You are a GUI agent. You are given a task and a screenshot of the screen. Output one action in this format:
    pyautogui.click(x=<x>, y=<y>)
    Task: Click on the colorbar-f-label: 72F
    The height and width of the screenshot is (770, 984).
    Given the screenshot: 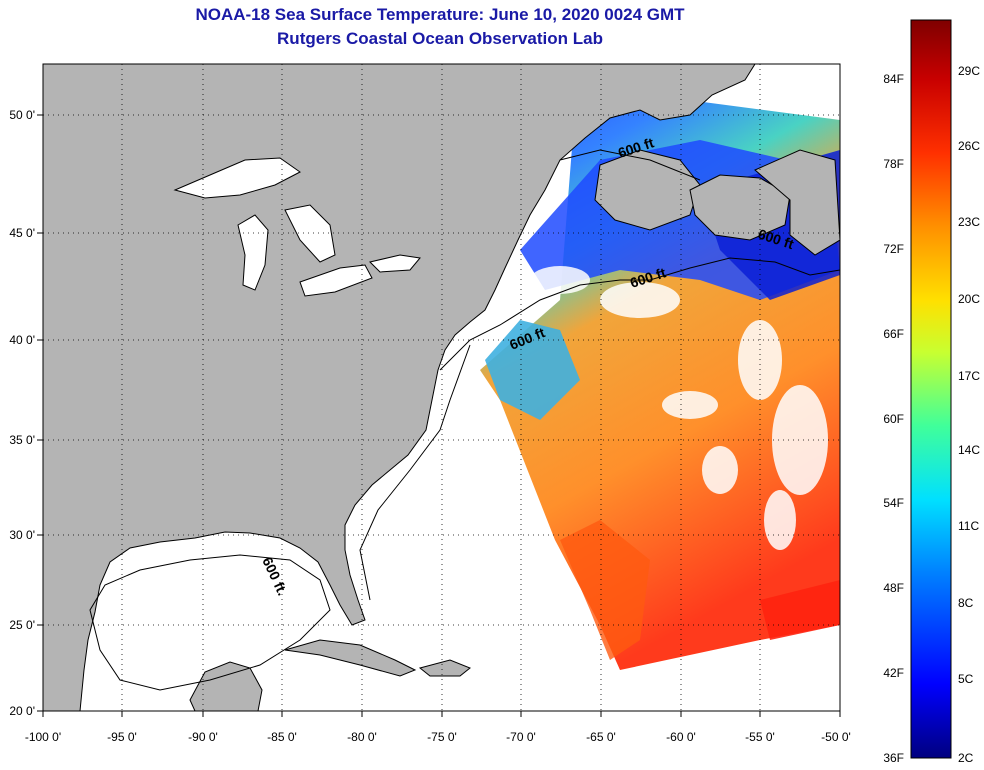 What is the action you would take?
    pyautogui.click(x=893, y=249)
    